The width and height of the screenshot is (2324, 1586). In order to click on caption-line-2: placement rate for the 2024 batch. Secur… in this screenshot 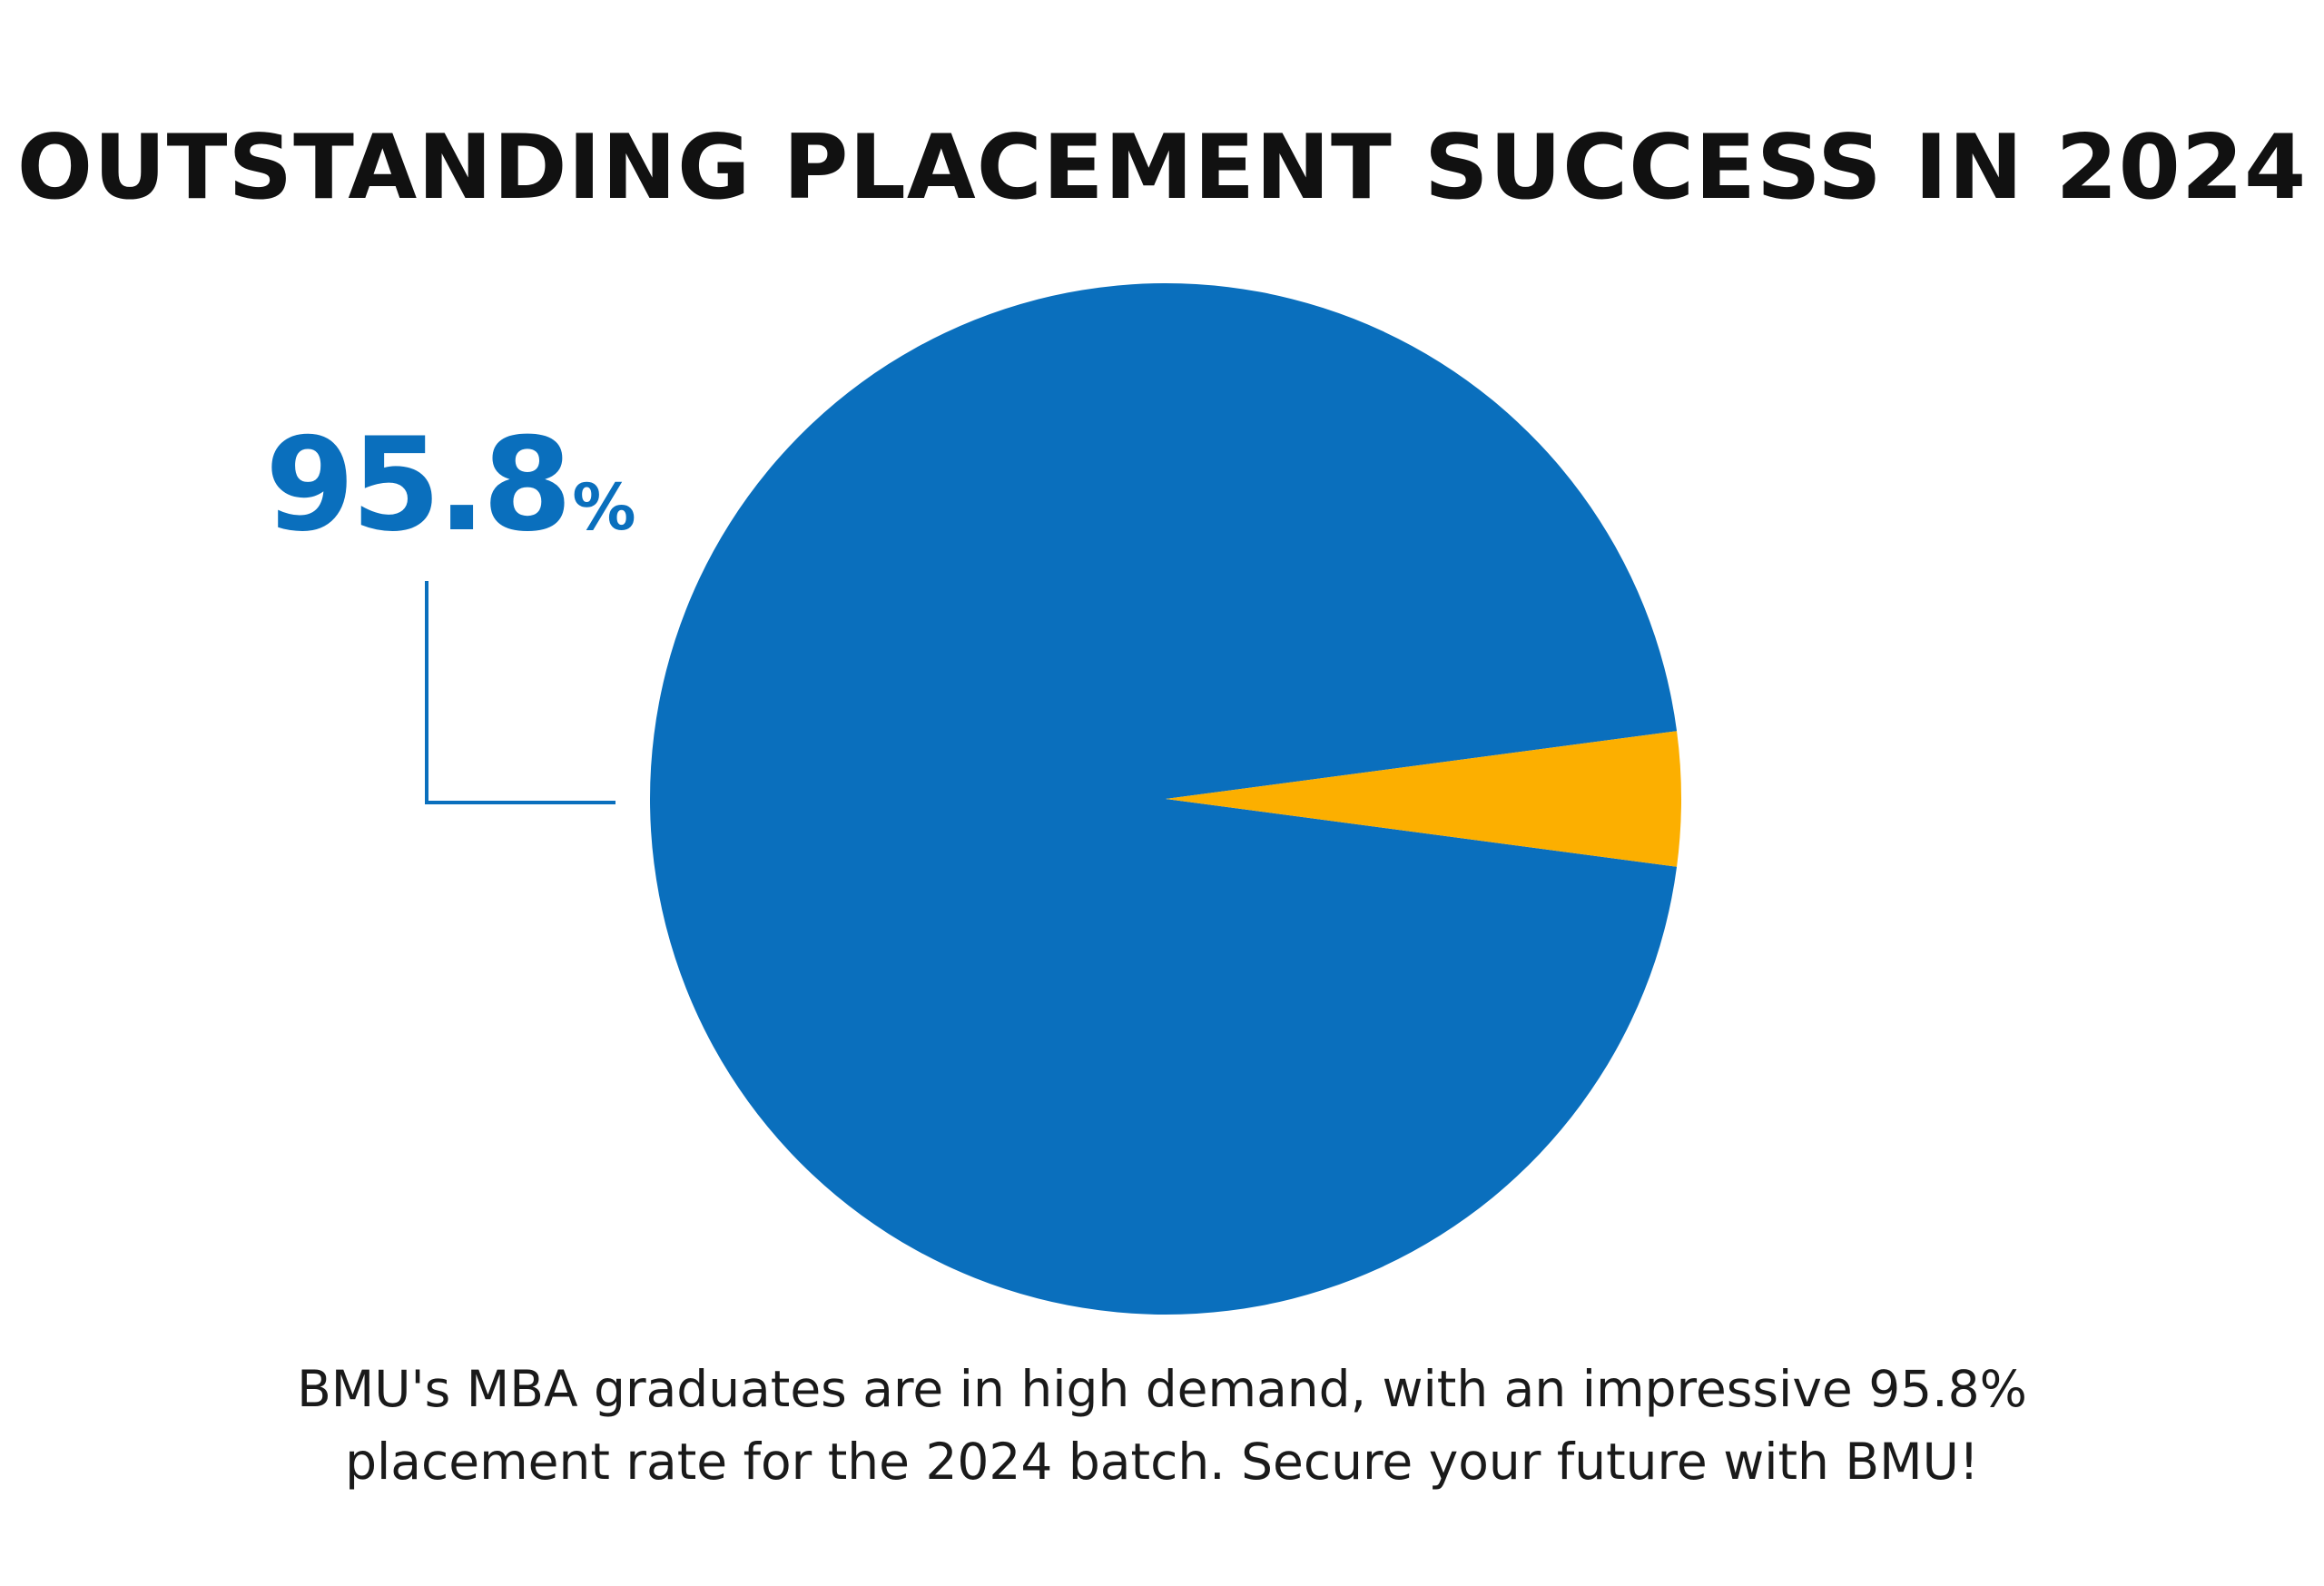, I will do `click(1162, 1462)`.